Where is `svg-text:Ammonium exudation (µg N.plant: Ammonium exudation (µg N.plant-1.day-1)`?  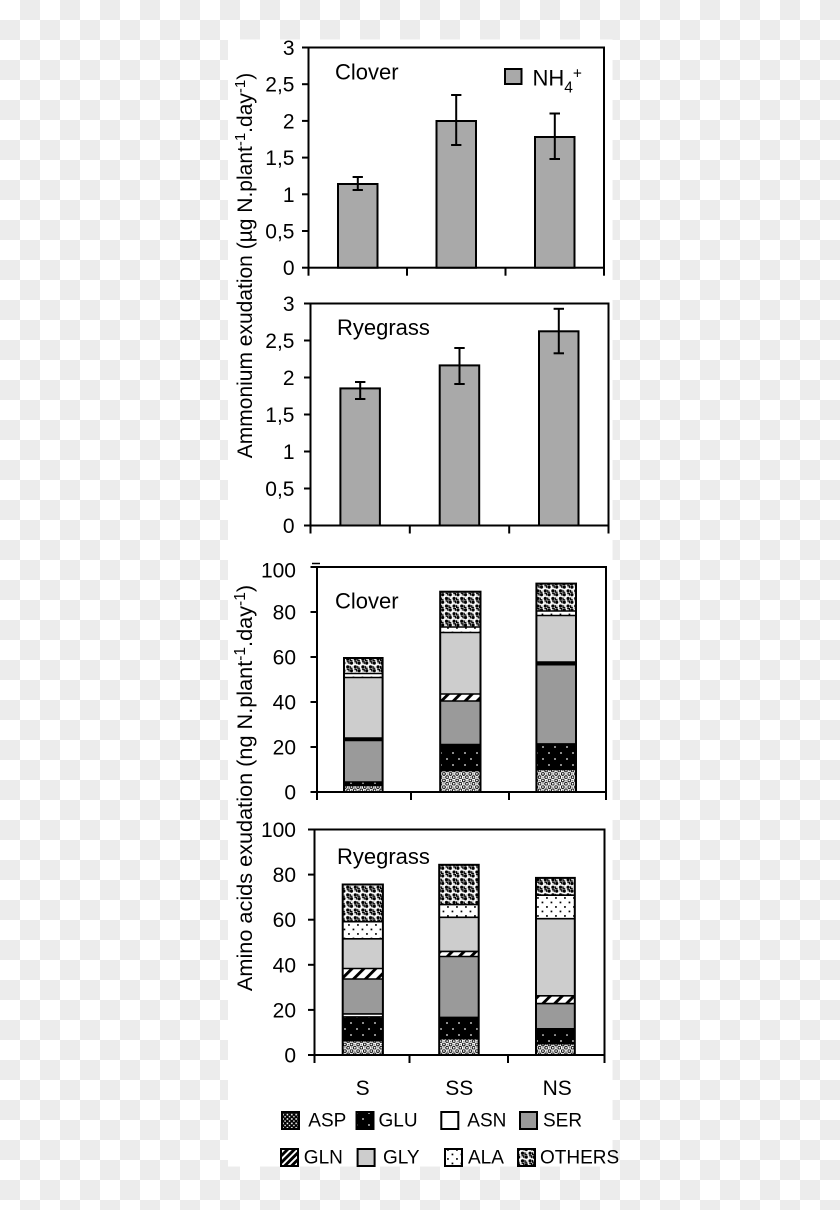 svg-text:Ammonium exudation (µg N.plant: Ammonium exudation (µg N.plant-1.day-1) is located at coordinates (244, 265).